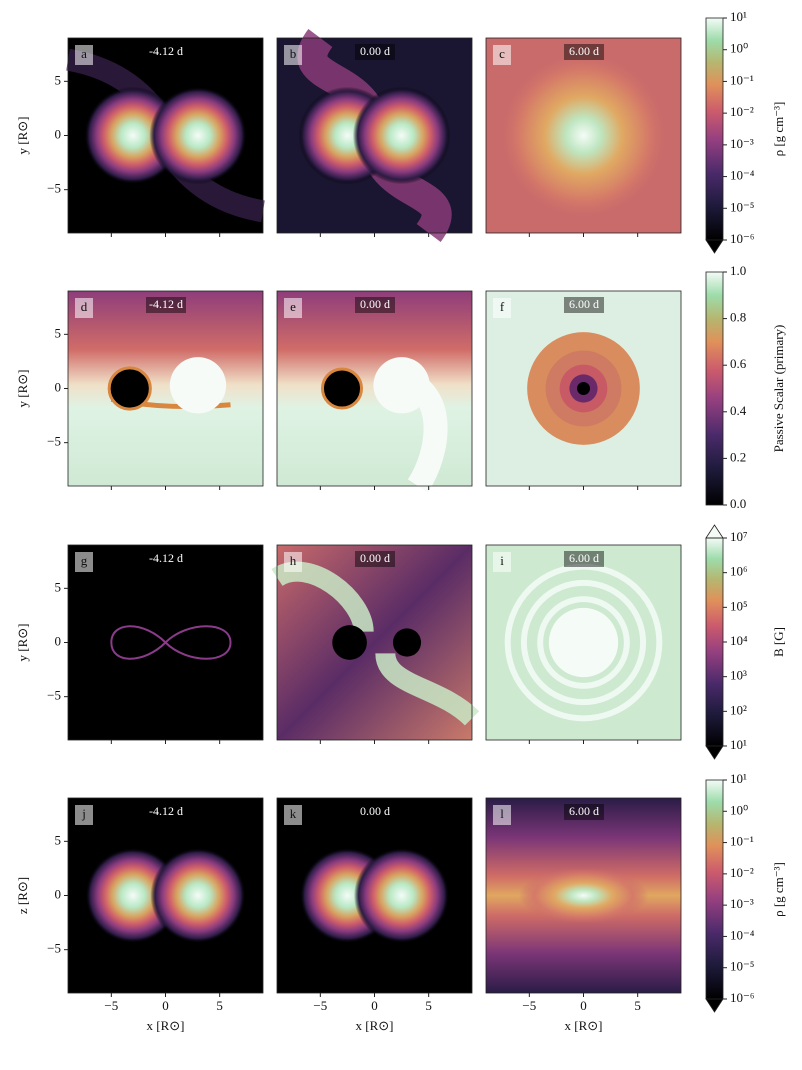  Describe the element at coordinates (738, 503) in the screenshot. I see `colorbar-tick-label: 0.0` at that location.